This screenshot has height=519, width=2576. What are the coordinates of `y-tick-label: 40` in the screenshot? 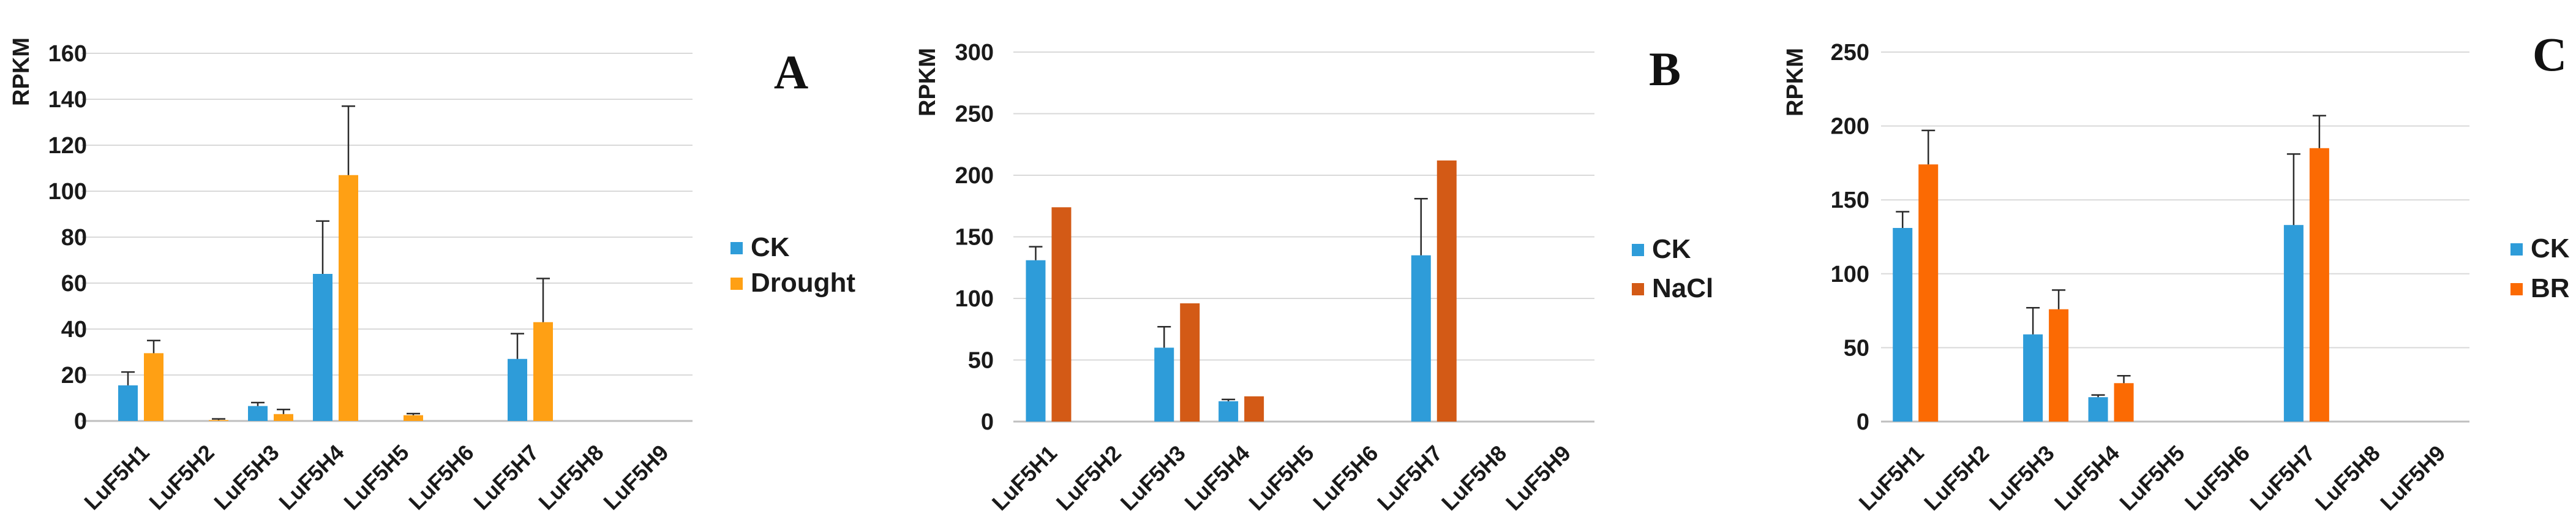 It's located at (74, 330).